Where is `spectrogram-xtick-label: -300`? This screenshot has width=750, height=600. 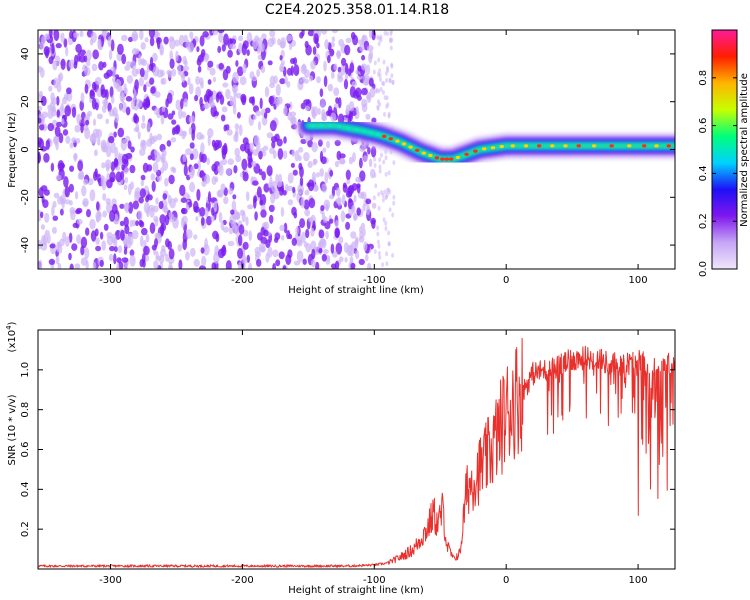 spectrogram-xtick-label: -300 is located at coordinates (110, 280).